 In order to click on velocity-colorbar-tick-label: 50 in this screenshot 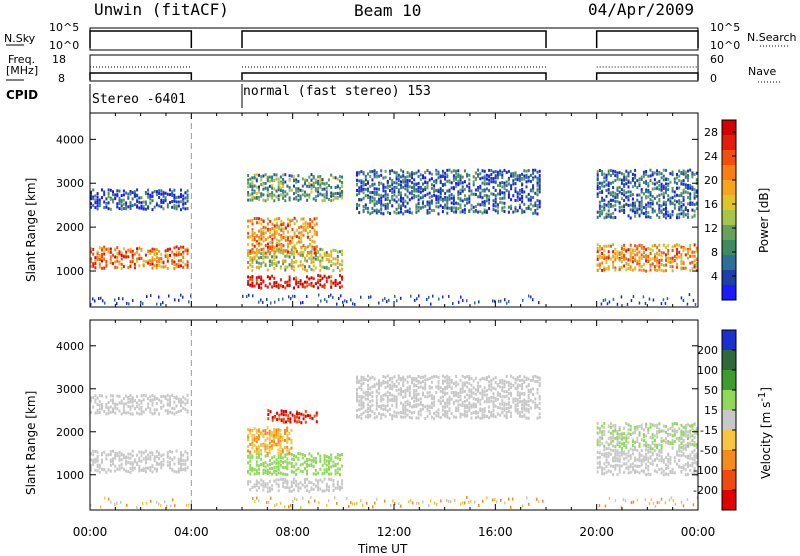, I will do `click(711, 390)`.